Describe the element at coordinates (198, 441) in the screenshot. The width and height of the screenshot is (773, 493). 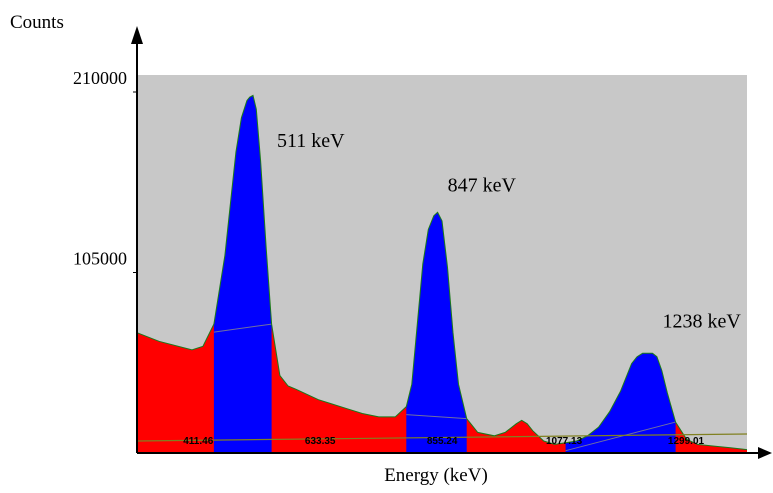
I see `x-tick-label: 411.46` at that location.